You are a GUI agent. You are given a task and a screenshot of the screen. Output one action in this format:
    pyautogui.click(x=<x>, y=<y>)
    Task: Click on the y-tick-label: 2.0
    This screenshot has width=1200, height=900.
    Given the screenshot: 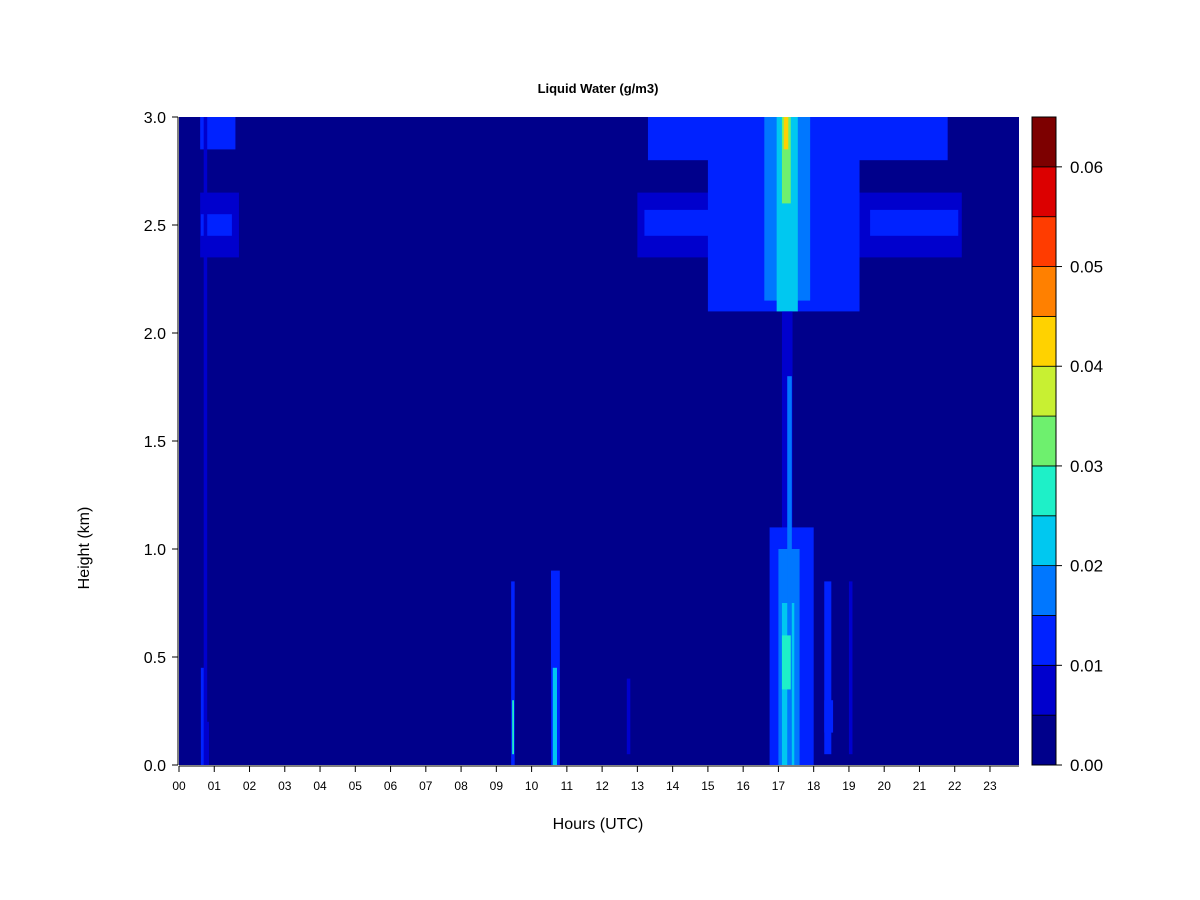 What is the action you would take?
    pyautogui.click(x=155, y=334)
    